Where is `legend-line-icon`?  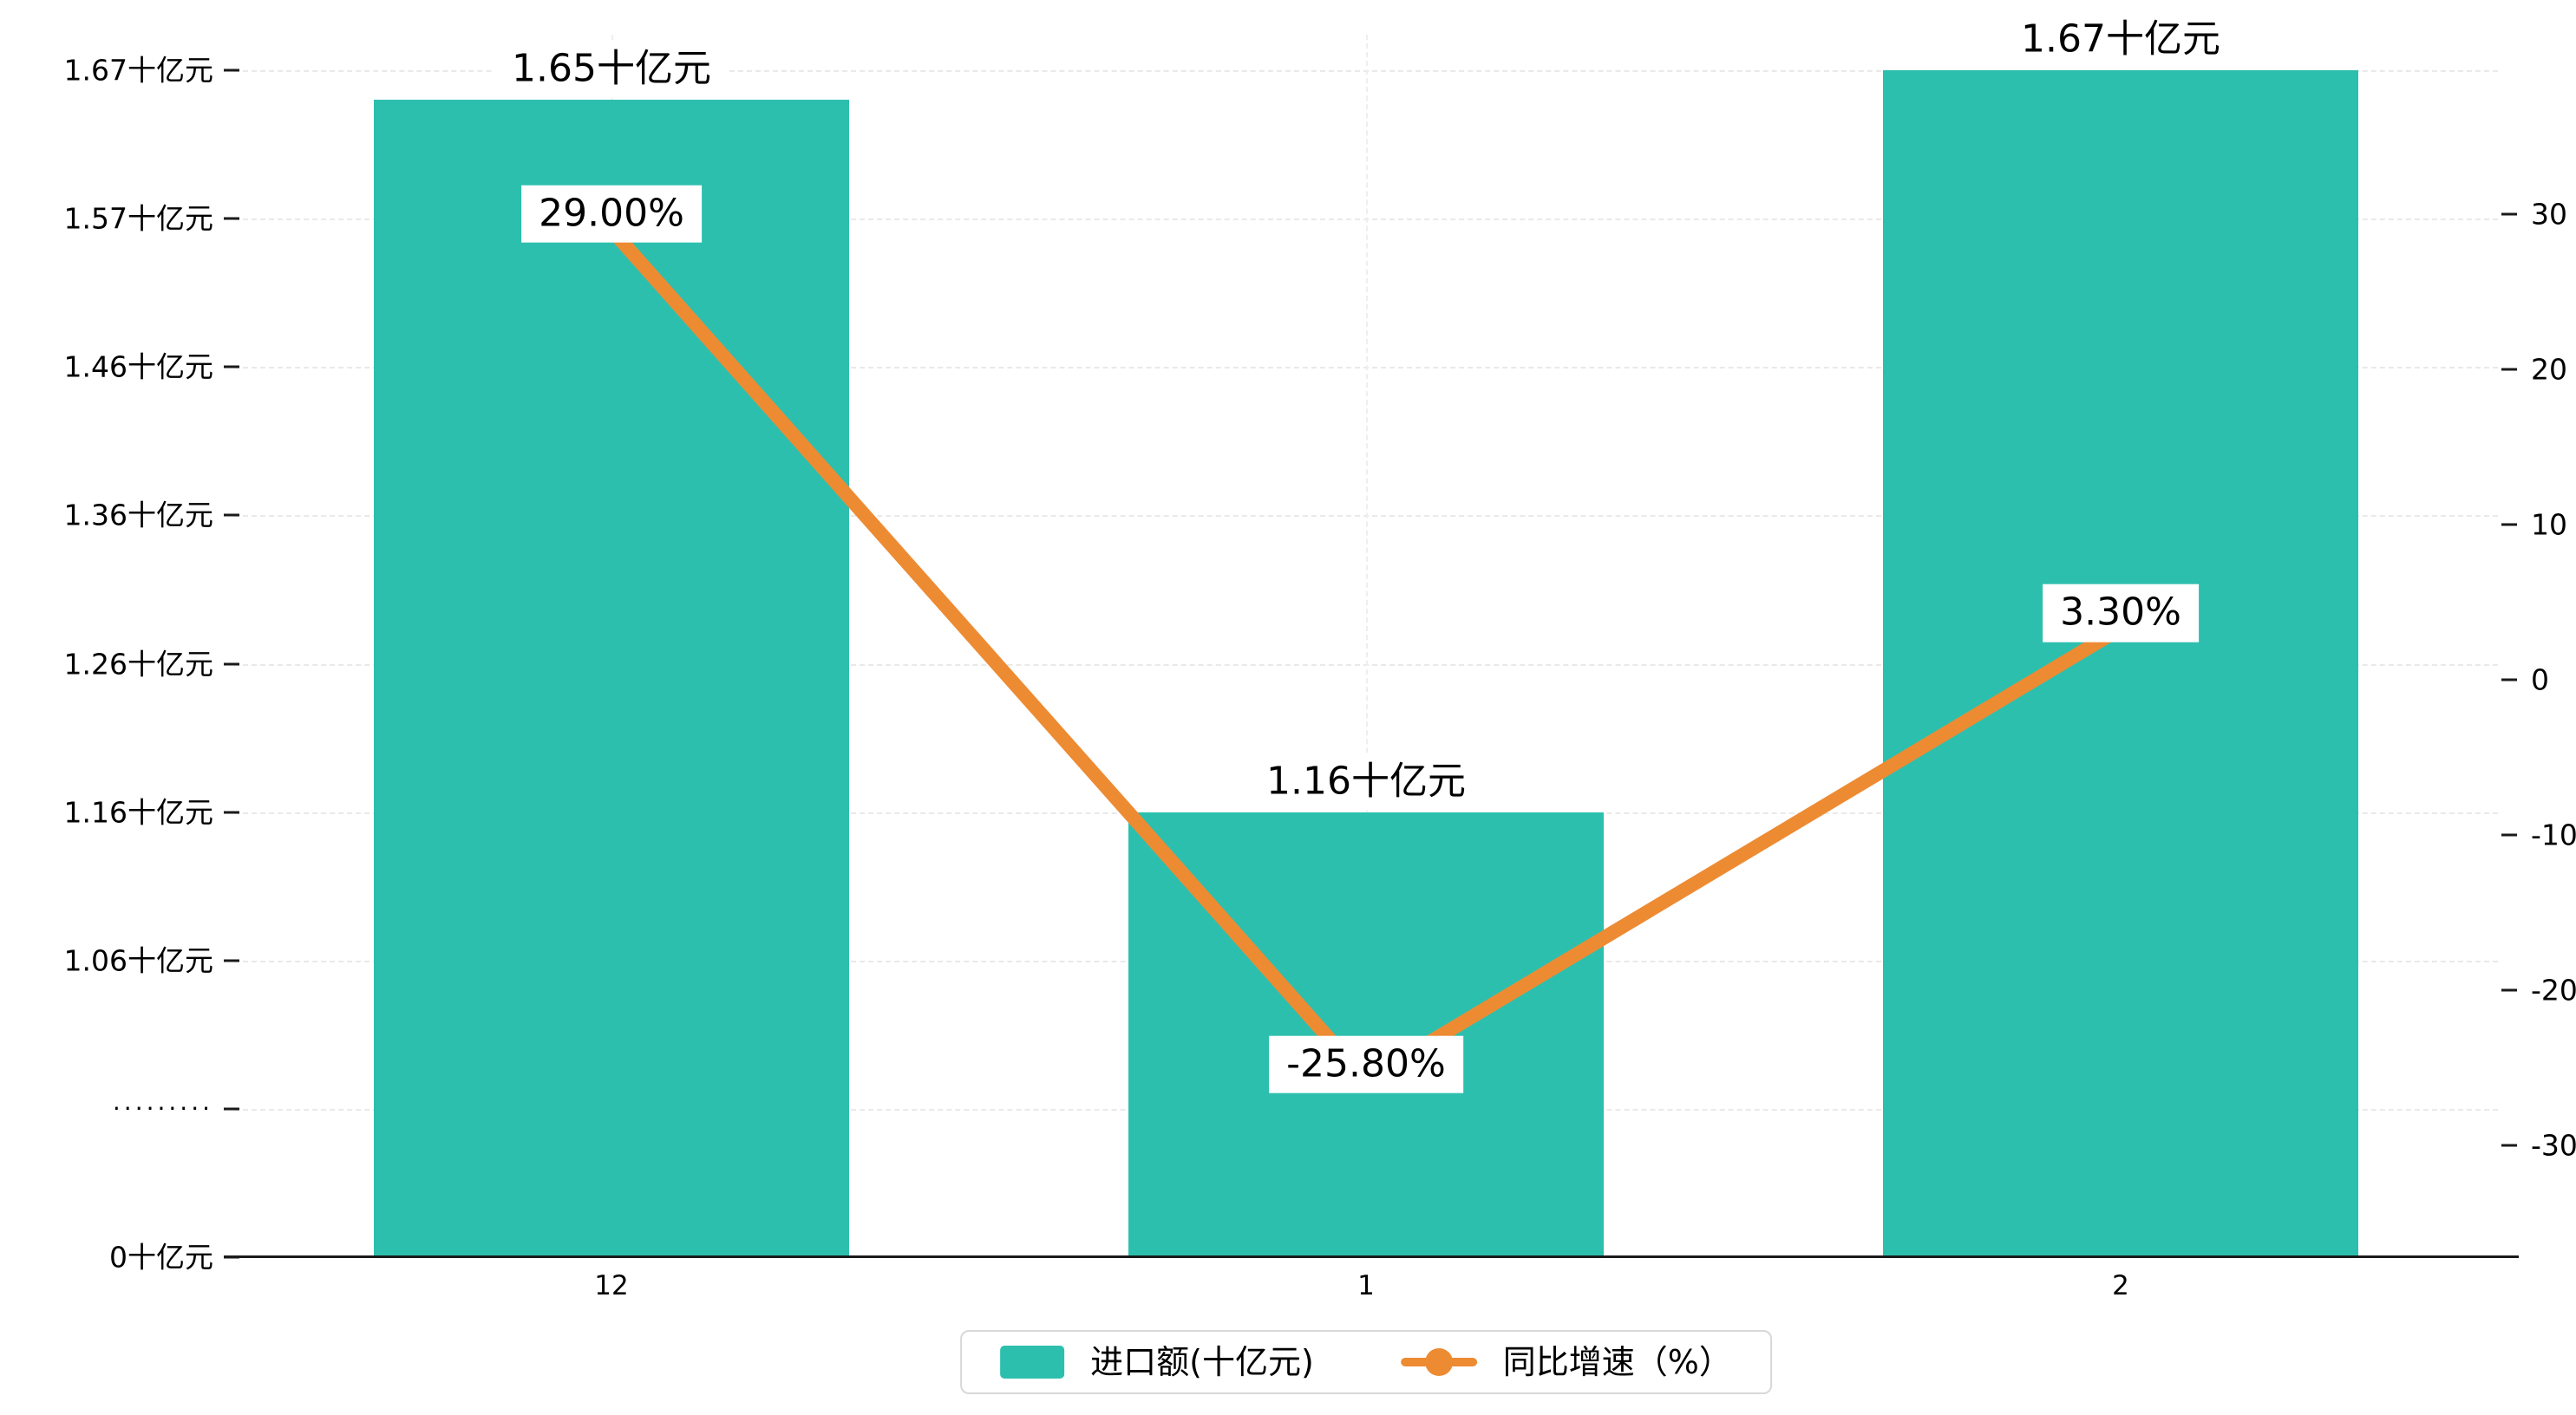 legend-line-icon is located at coordinates (1438, 1362).